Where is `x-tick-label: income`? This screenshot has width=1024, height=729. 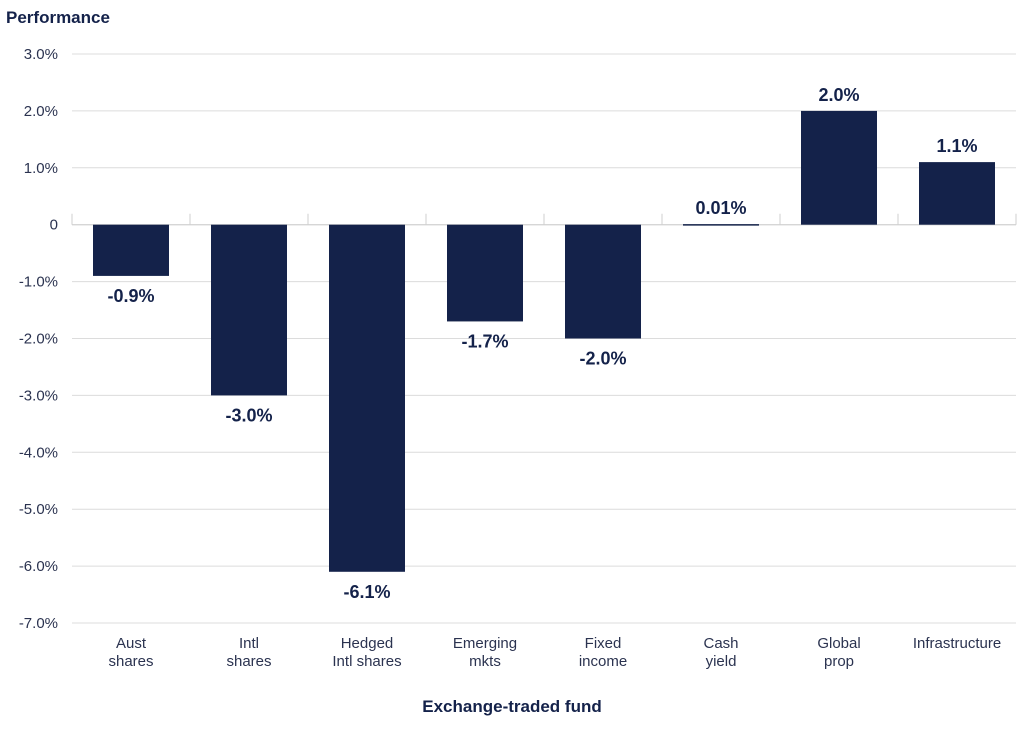 x-tick-label: income is located at coordinates (603, 661).